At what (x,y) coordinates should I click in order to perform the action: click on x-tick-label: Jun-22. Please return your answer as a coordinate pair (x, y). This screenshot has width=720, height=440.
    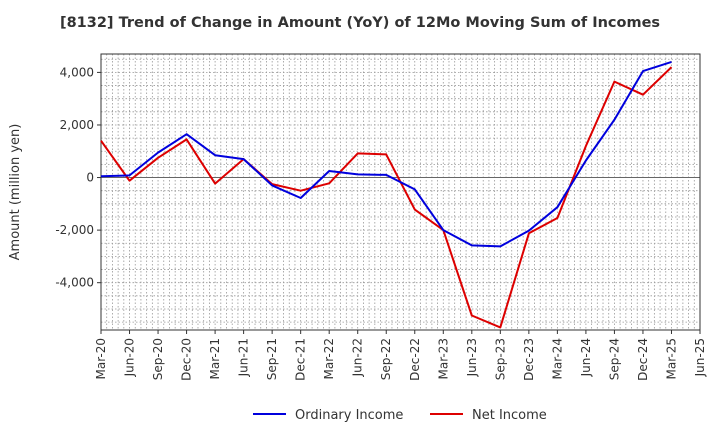
    Looking at the image, I should click on (358, 357).